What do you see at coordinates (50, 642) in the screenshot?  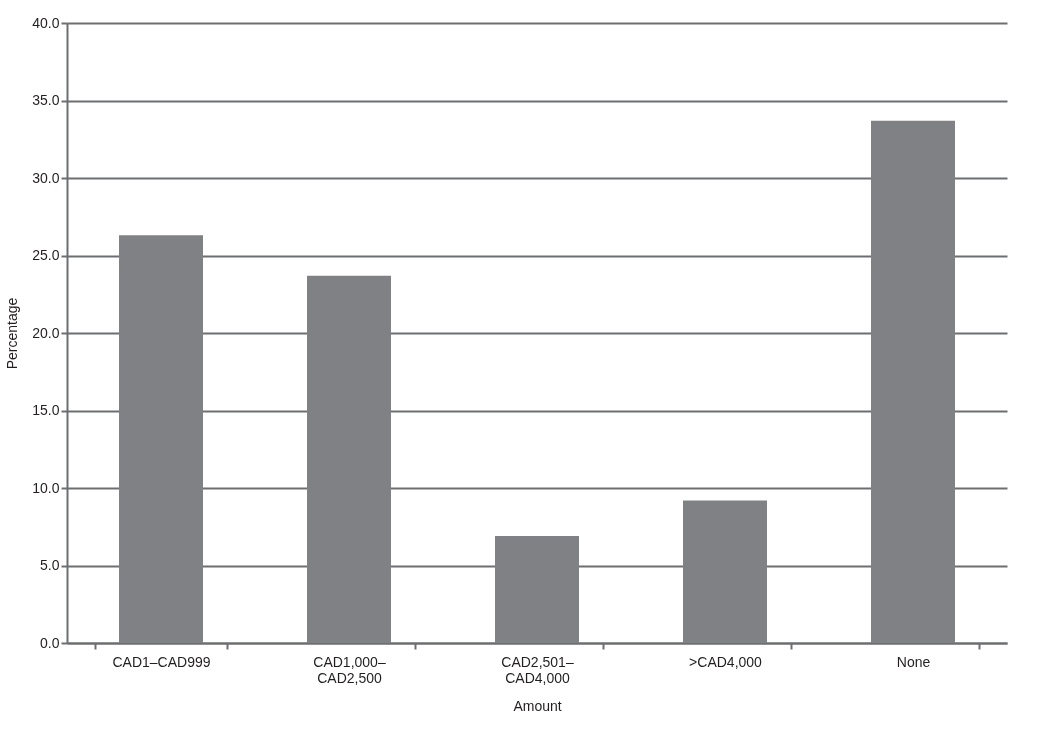 I see `y-tick-label: 0.0` at bounding box center [50, 642].